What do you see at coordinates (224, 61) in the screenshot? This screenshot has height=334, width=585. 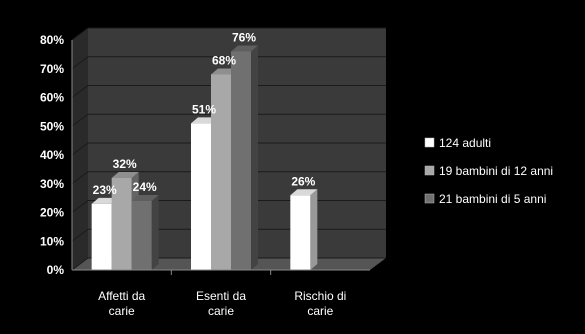 I see `data-label: 68%` at bounding box center [224, 61].